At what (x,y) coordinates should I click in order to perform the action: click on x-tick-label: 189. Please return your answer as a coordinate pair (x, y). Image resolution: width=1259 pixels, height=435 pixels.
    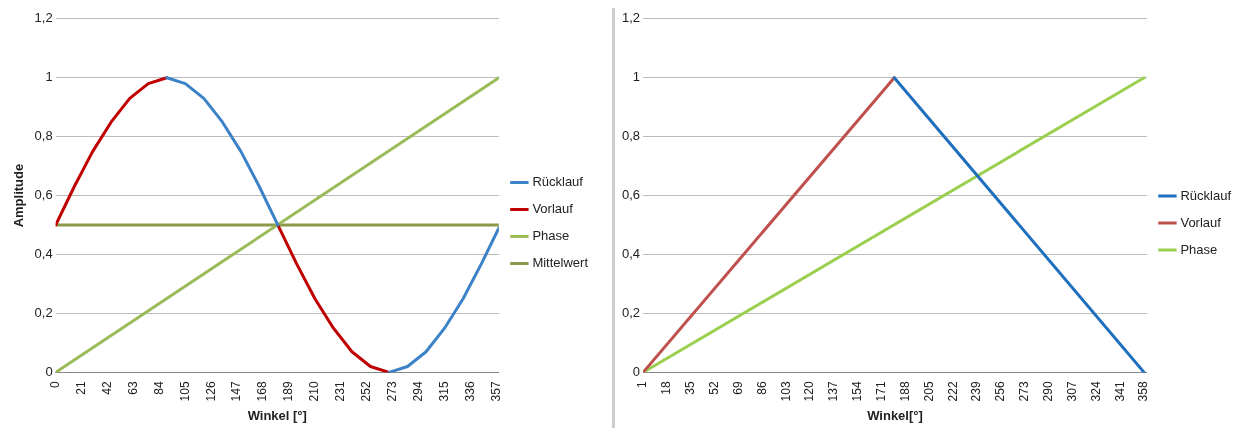
    Looking at the image, I should click on (288, 391).